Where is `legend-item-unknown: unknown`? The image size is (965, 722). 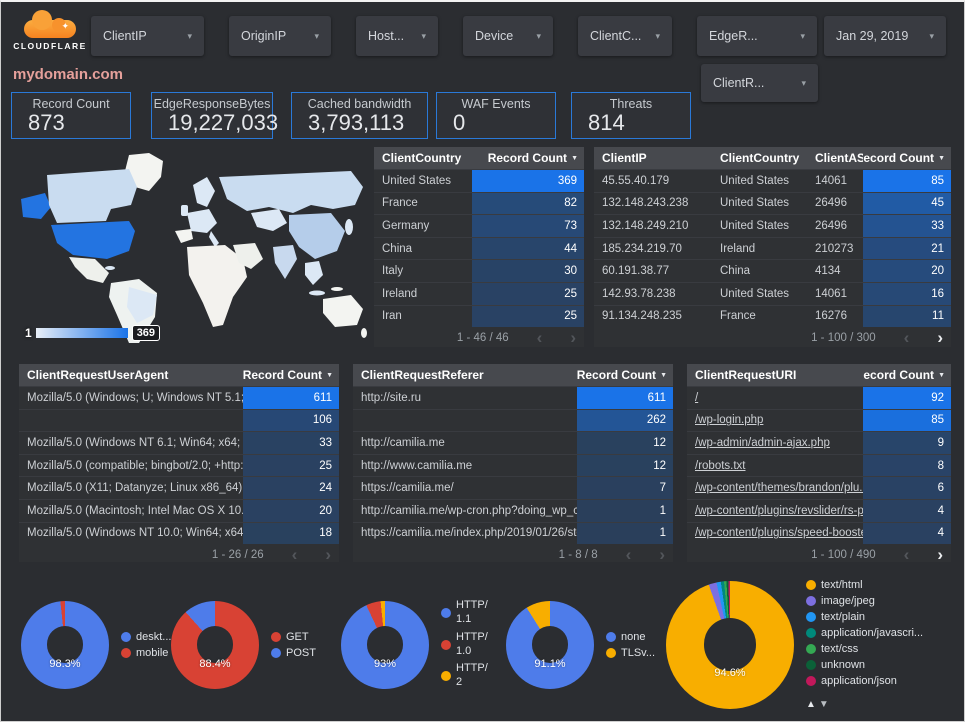
legend-item-unknown: unknown is located at coordinates (864, 665).